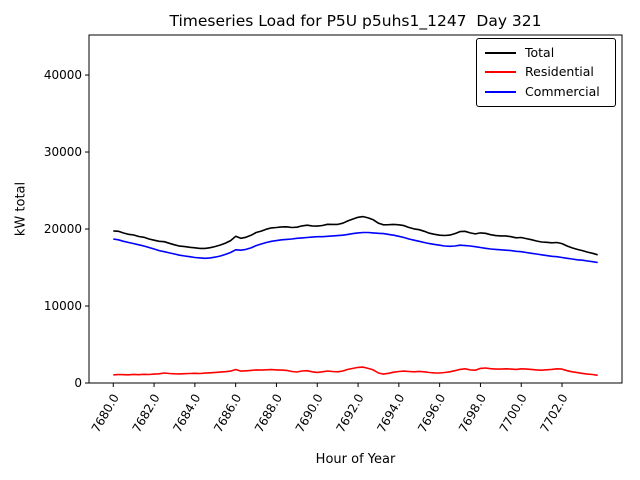  Describe the element at coordinates (390, 413) in the screenshot. I see `x-tick-label: 7694.0` at that location.